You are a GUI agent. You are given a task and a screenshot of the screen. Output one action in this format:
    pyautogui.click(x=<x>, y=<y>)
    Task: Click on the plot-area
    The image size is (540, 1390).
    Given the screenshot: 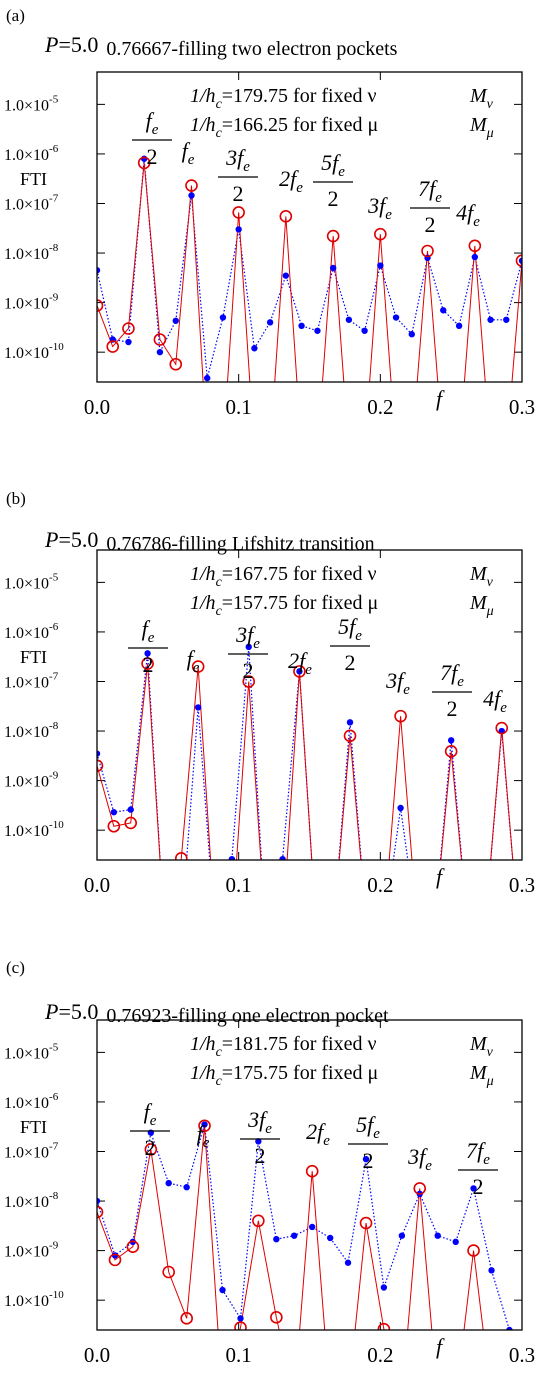 What is the action you would take?
    pyautogui.click(x=305, y=1224)
    